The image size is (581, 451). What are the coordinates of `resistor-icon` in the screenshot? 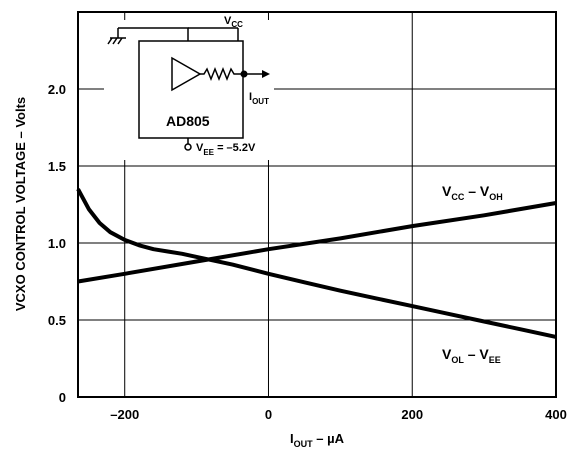 It's located at (222, 74).